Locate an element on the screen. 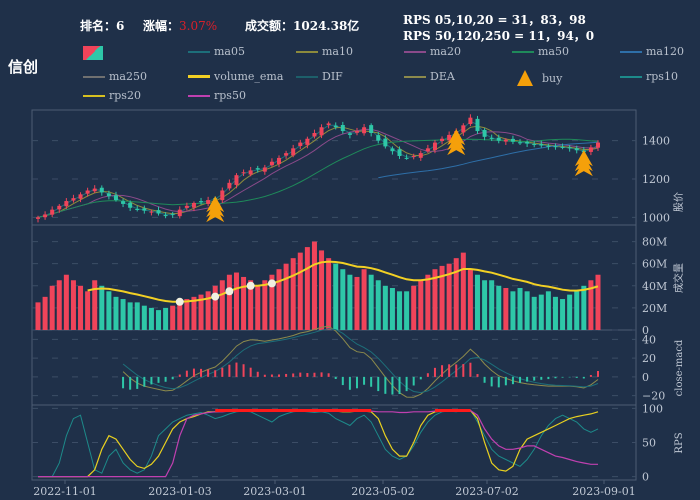  legend-rps50: rps50 is located at coordinates (217, 95).